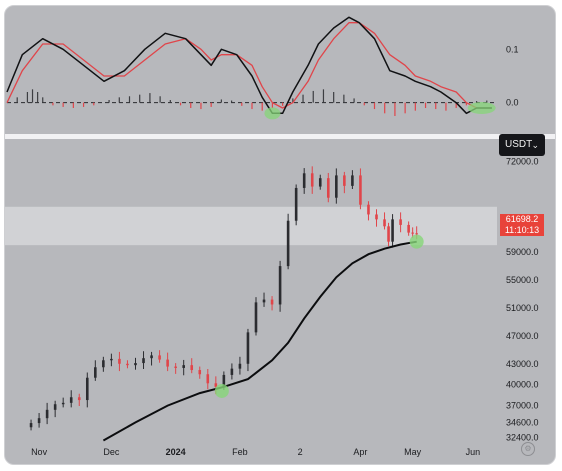 The image size is (562, 471). Describe the element at coordinates (535, 145) in the screenshot. I see `chevron-down-icon: ⌄` at that location.